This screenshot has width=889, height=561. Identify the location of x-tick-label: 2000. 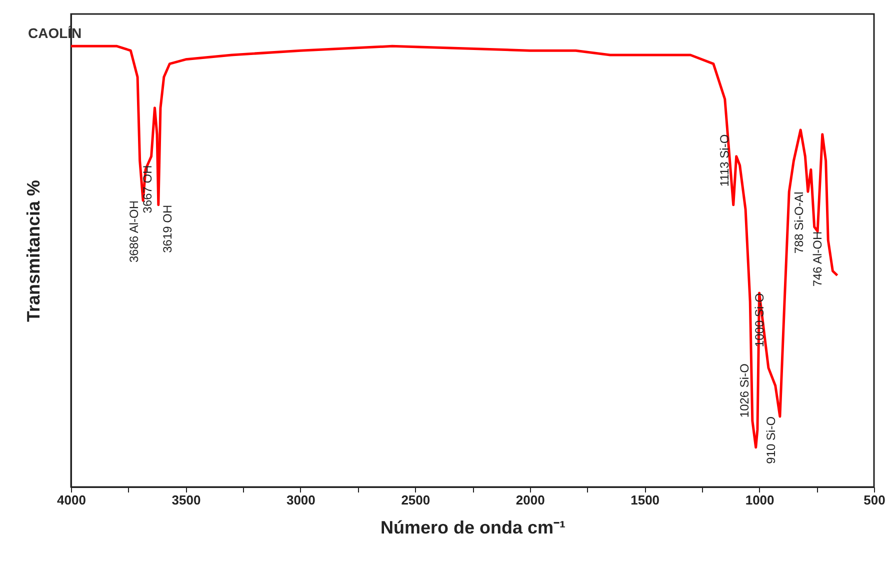
(530, 500).